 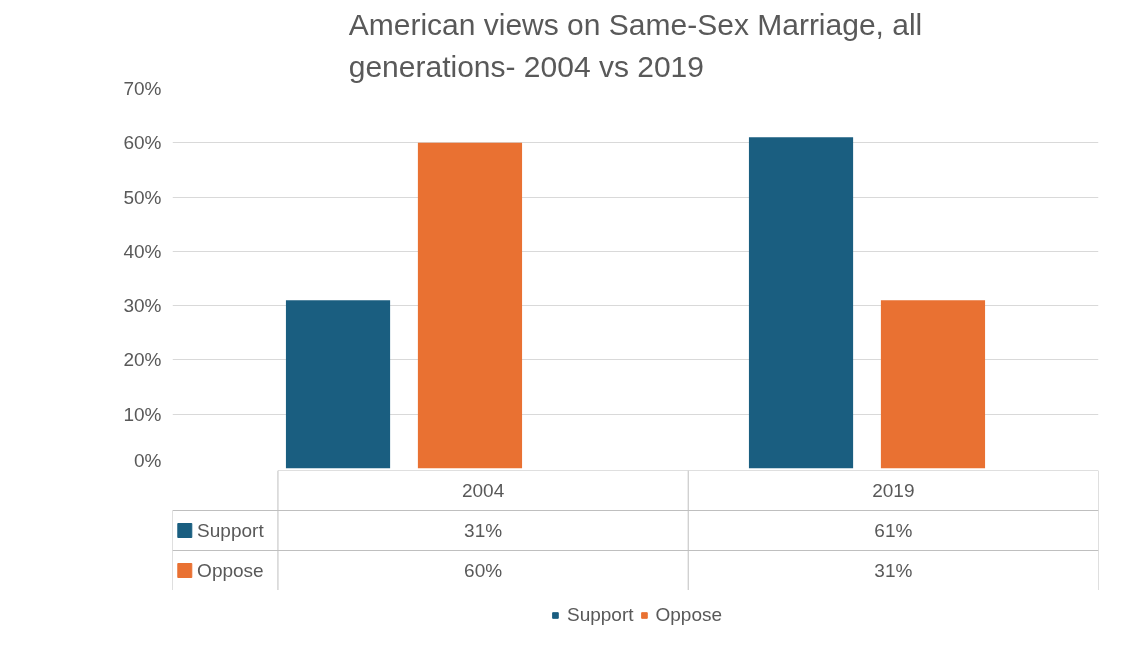 What do you see at coordinates (483, 570) in the screenshot?
I see `data-label: 60%` at bounding box center [483, 570].